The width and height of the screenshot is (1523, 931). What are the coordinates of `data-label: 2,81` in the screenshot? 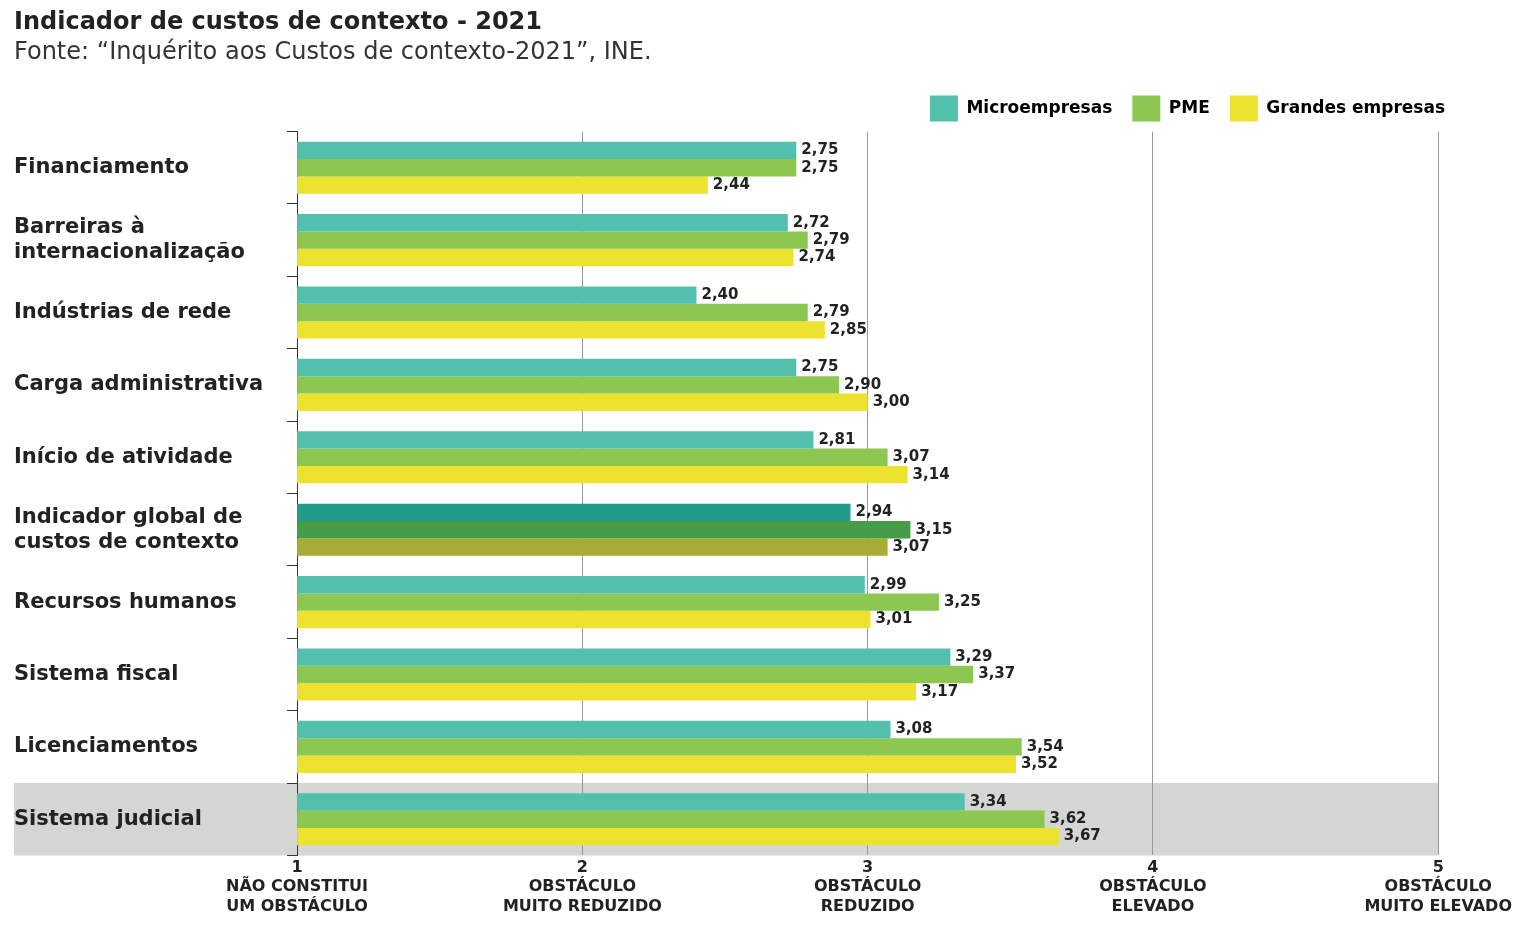 It's located at (837, 438).